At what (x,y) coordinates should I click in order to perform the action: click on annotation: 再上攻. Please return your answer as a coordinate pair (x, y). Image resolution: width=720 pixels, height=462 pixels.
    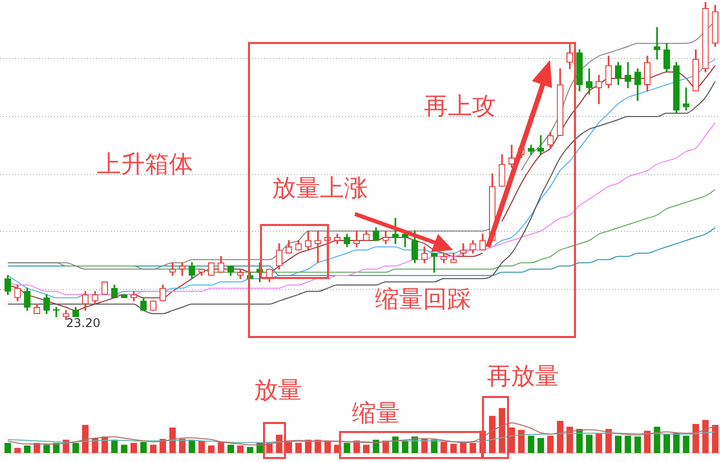
    Looking at the image, I should click on (460, 106).